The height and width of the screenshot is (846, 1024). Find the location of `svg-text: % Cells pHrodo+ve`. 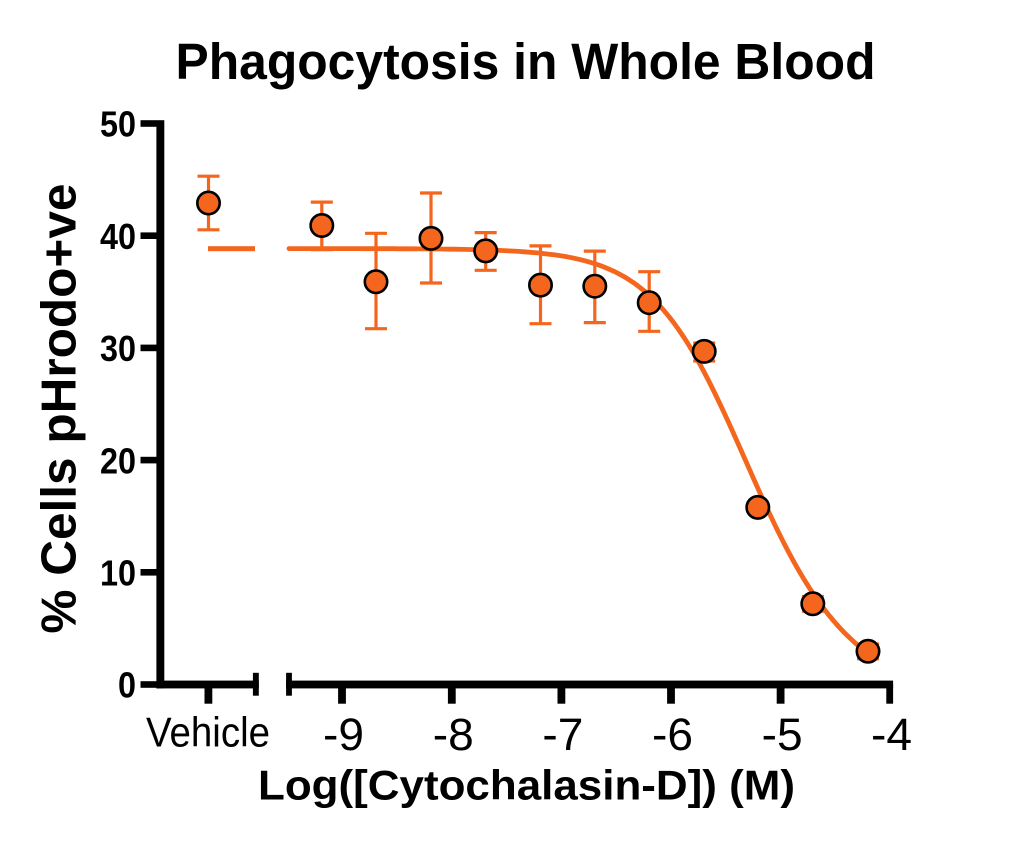

svg-text: % Cells pHrodo+ve is located at coordinates (59, 409).